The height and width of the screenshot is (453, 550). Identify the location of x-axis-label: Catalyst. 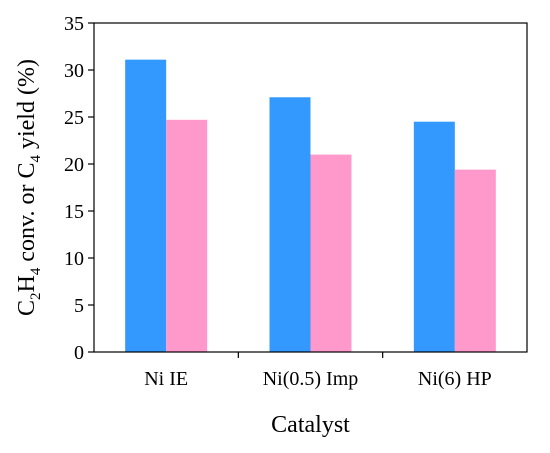
(310, 425).